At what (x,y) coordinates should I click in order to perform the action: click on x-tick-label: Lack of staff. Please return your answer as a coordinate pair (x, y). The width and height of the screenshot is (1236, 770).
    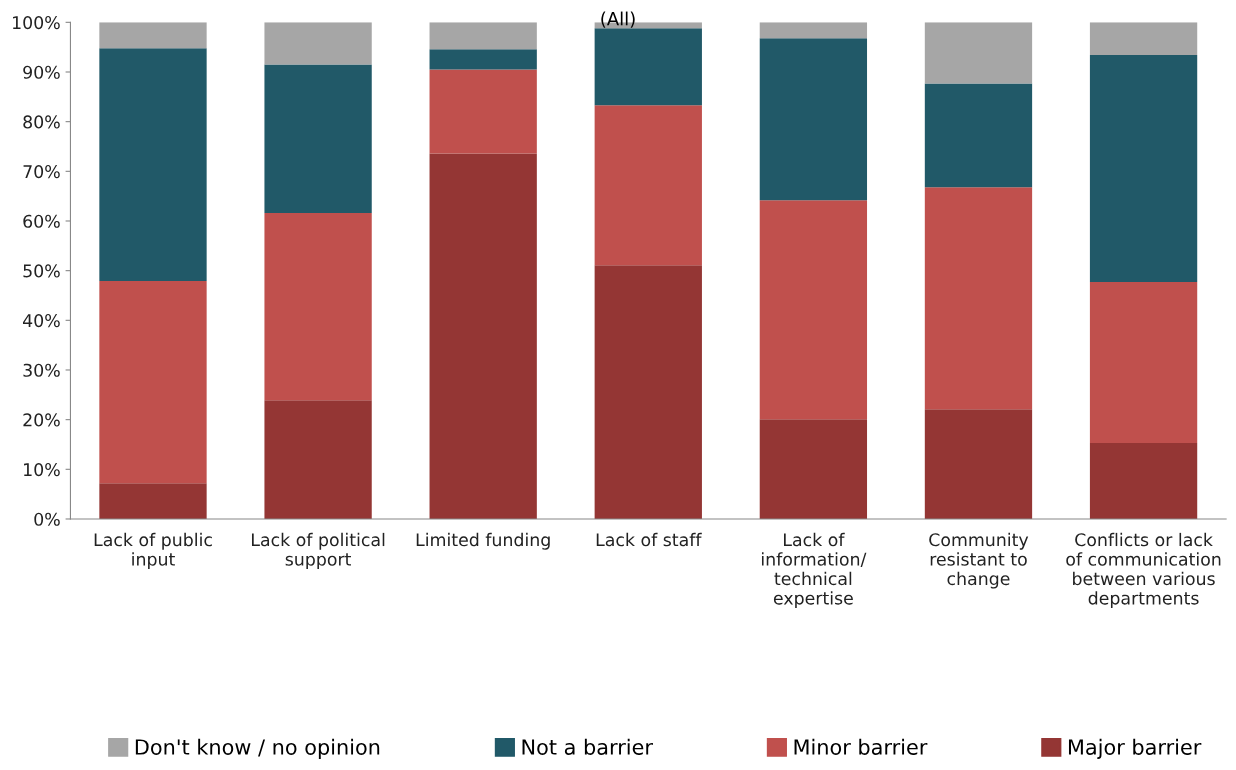
    Looking at the image, I should click on (649, 539).